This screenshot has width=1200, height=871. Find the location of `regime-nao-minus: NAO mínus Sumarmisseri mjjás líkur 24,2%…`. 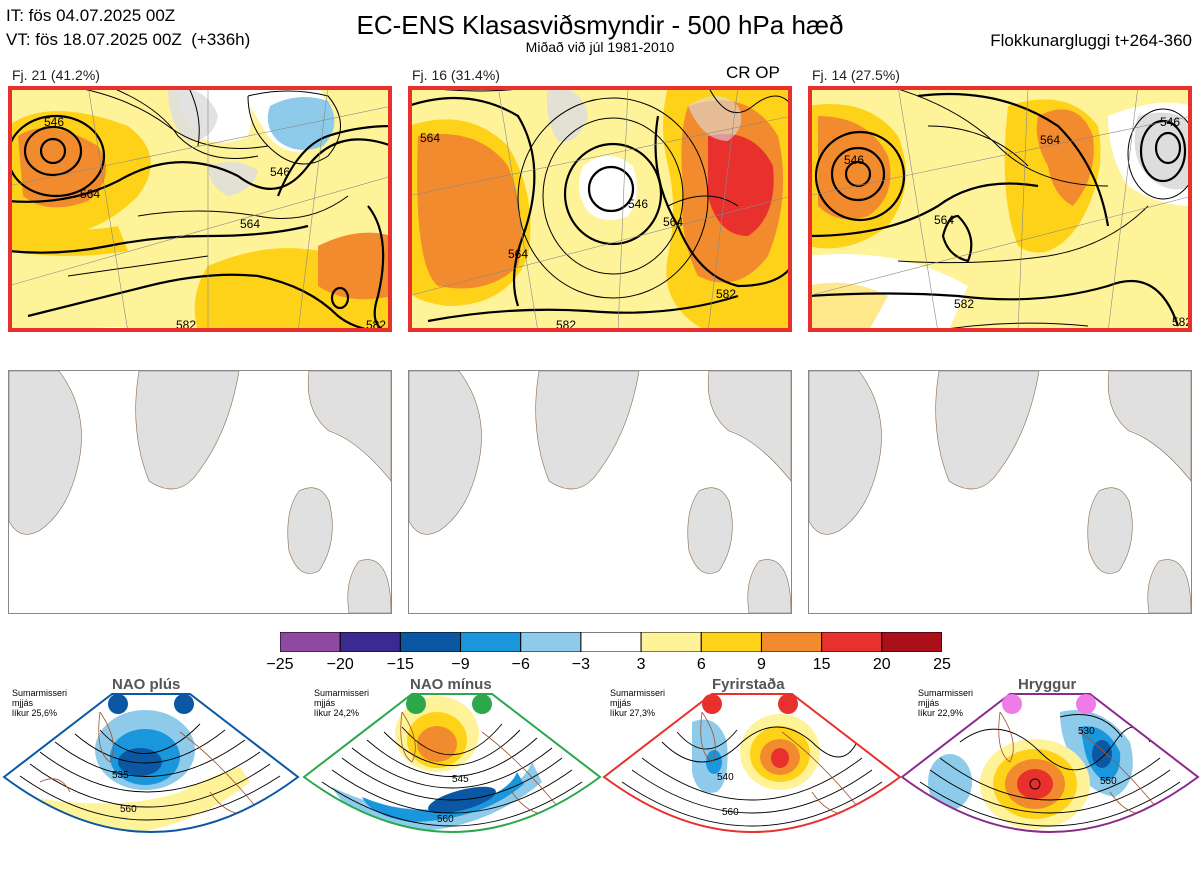

regime-nao-minus: NAO mínus Sumarmisseri mjjás líkur 24,2%… is located at coordinates (452, 771).